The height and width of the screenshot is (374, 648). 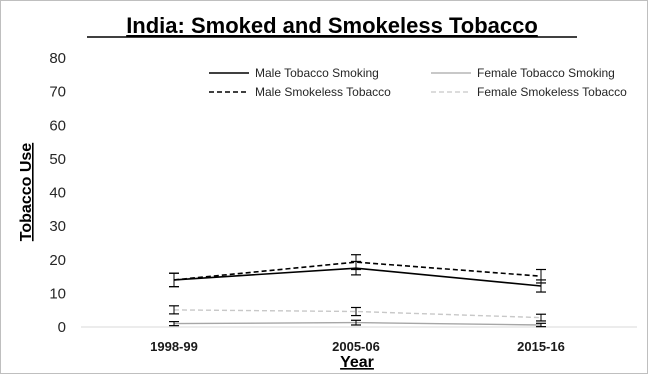 What do you see at coordinates (57, 226) in the screenshot?
I see `y-tick-label: 30` at bounding box center [57, 226].